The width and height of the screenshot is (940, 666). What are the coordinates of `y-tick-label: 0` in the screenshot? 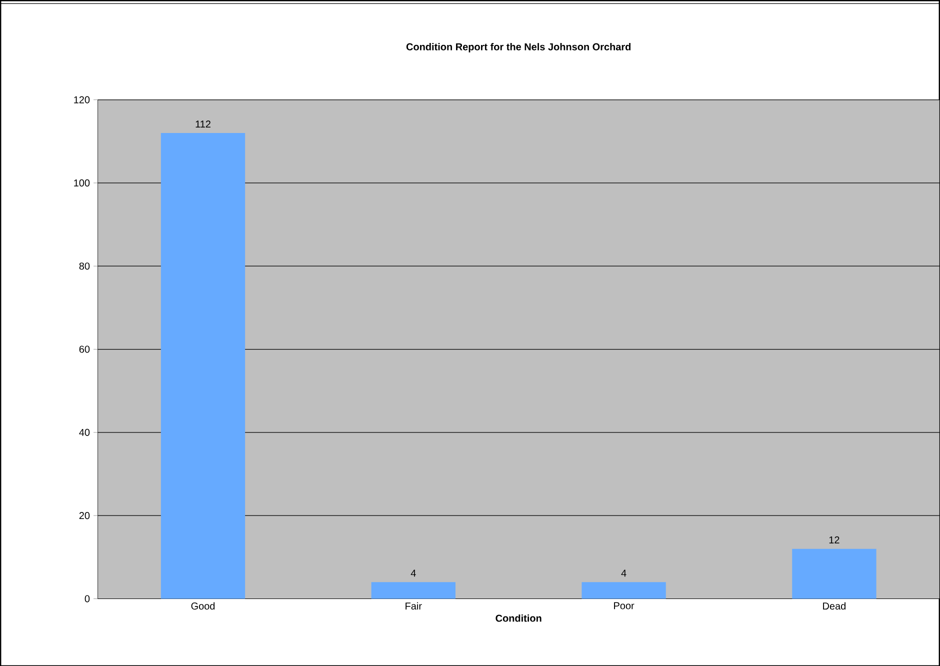 It's located at (87, 598).